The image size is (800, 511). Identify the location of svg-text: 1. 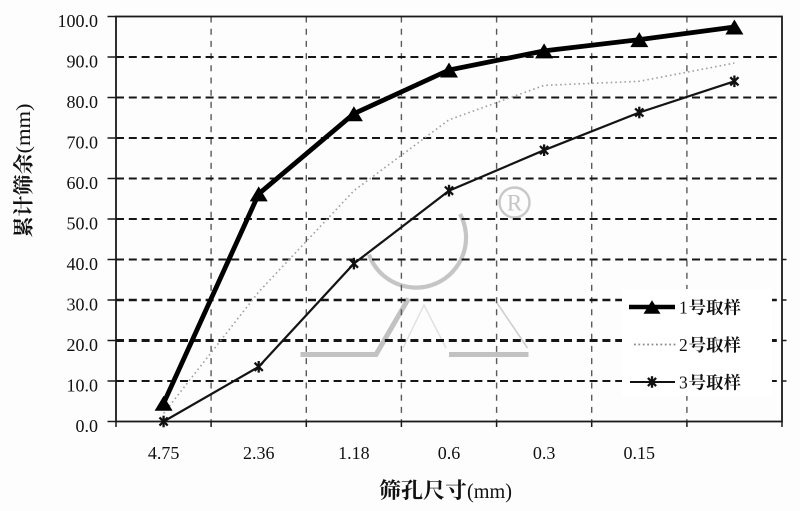
(683, 308).